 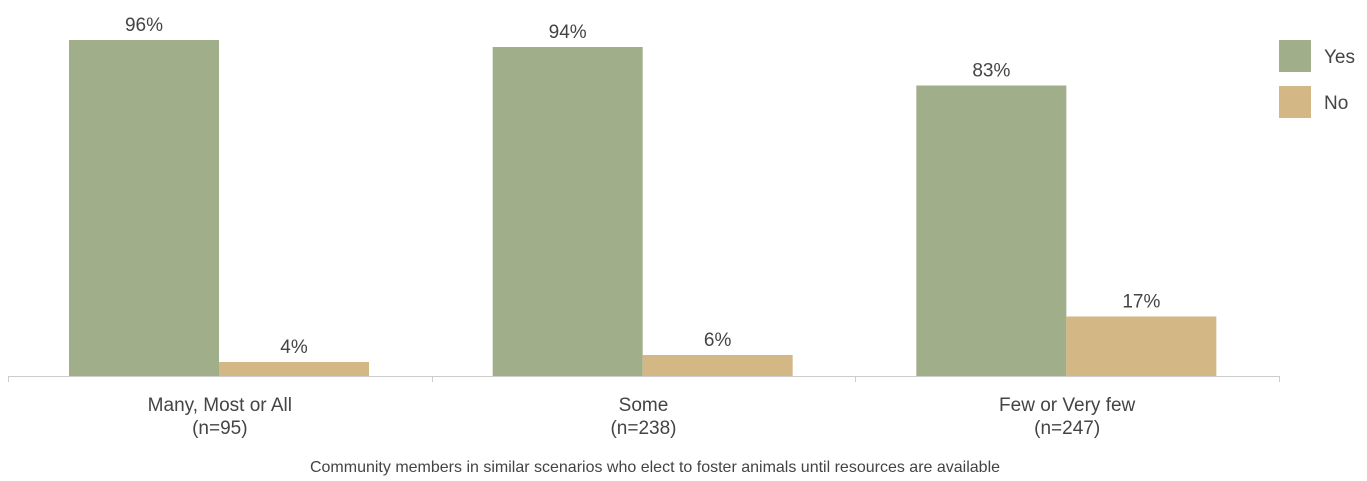 What do you see at coordinates (1295, 102) in the screenshot?
I see `legend-swatch-no` at bounding box center [1295, 102].